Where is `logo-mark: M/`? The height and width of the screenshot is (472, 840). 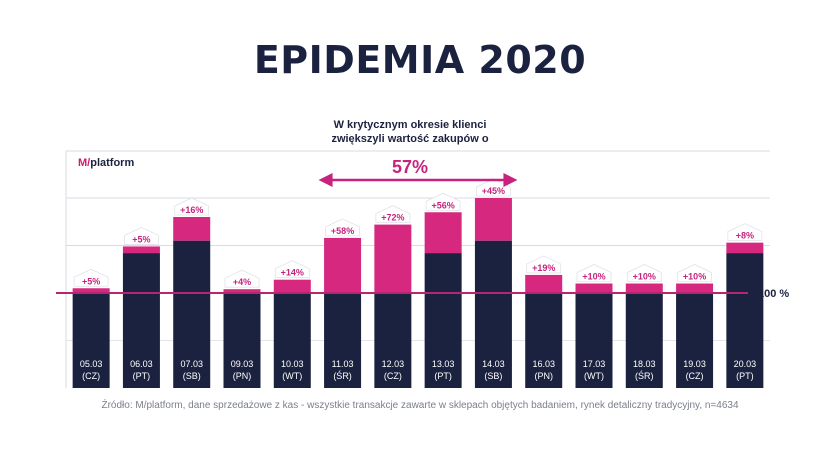 logo-mark: M/ is located at coordinates (84, 163).